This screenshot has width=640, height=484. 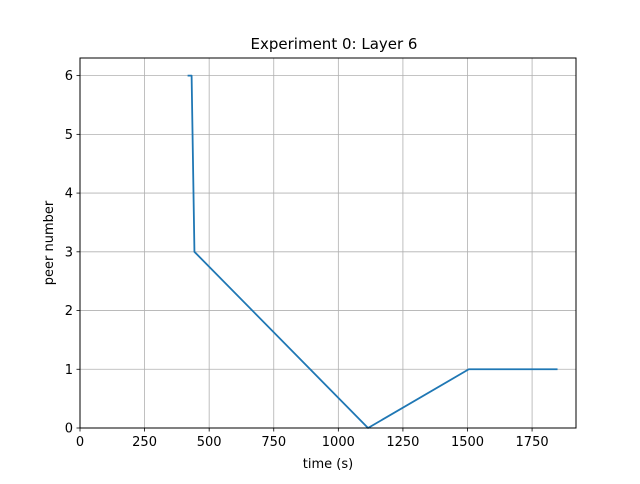 What do you see at coordinates (69, 76) in the screenshot?
I see `y-tick-label: 6` at bounding box center [69, 76].